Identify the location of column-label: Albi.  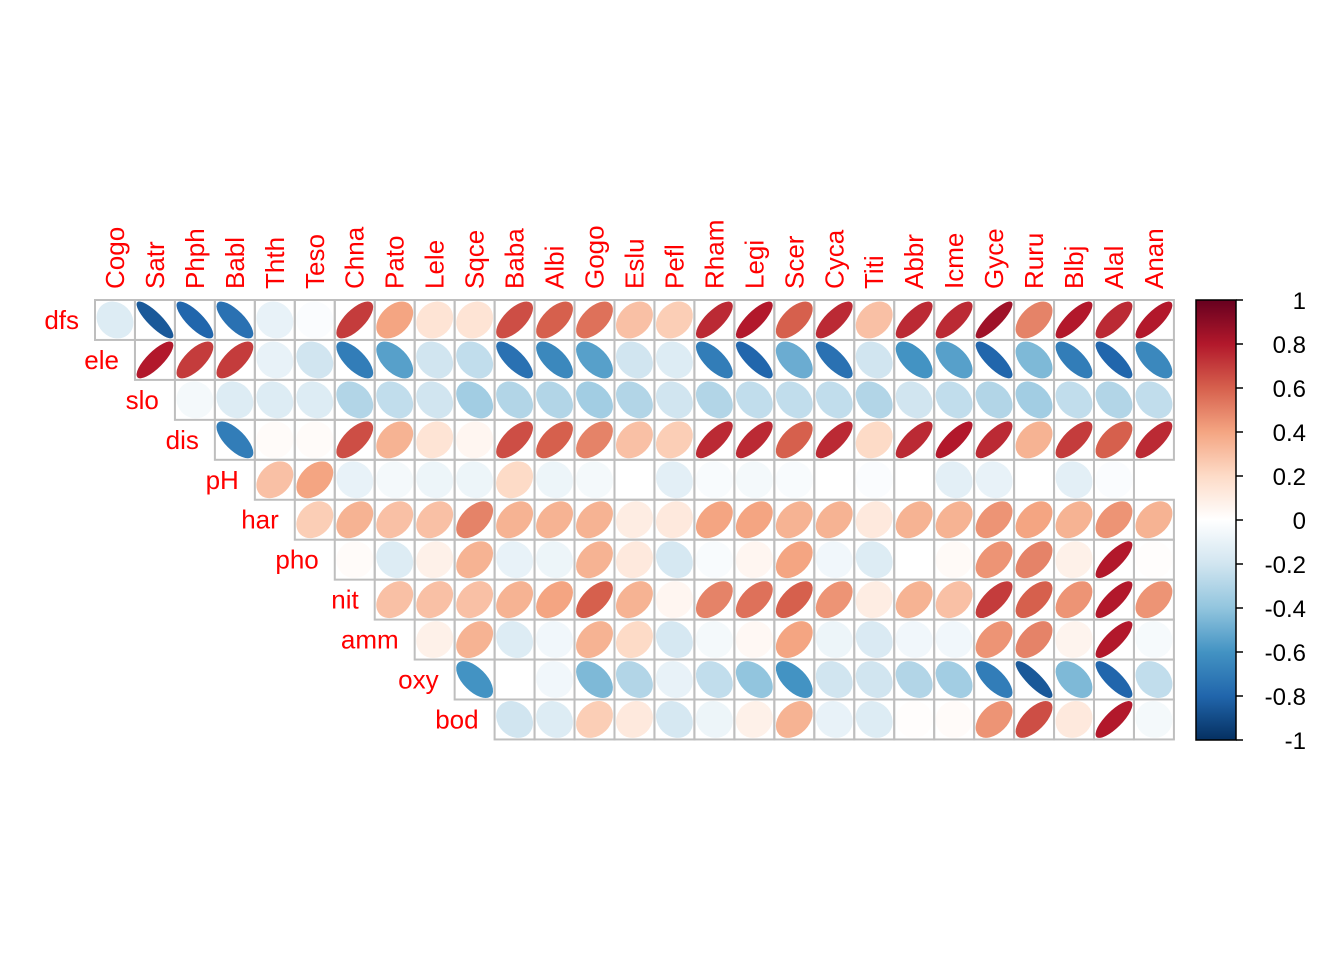
(555, 267).